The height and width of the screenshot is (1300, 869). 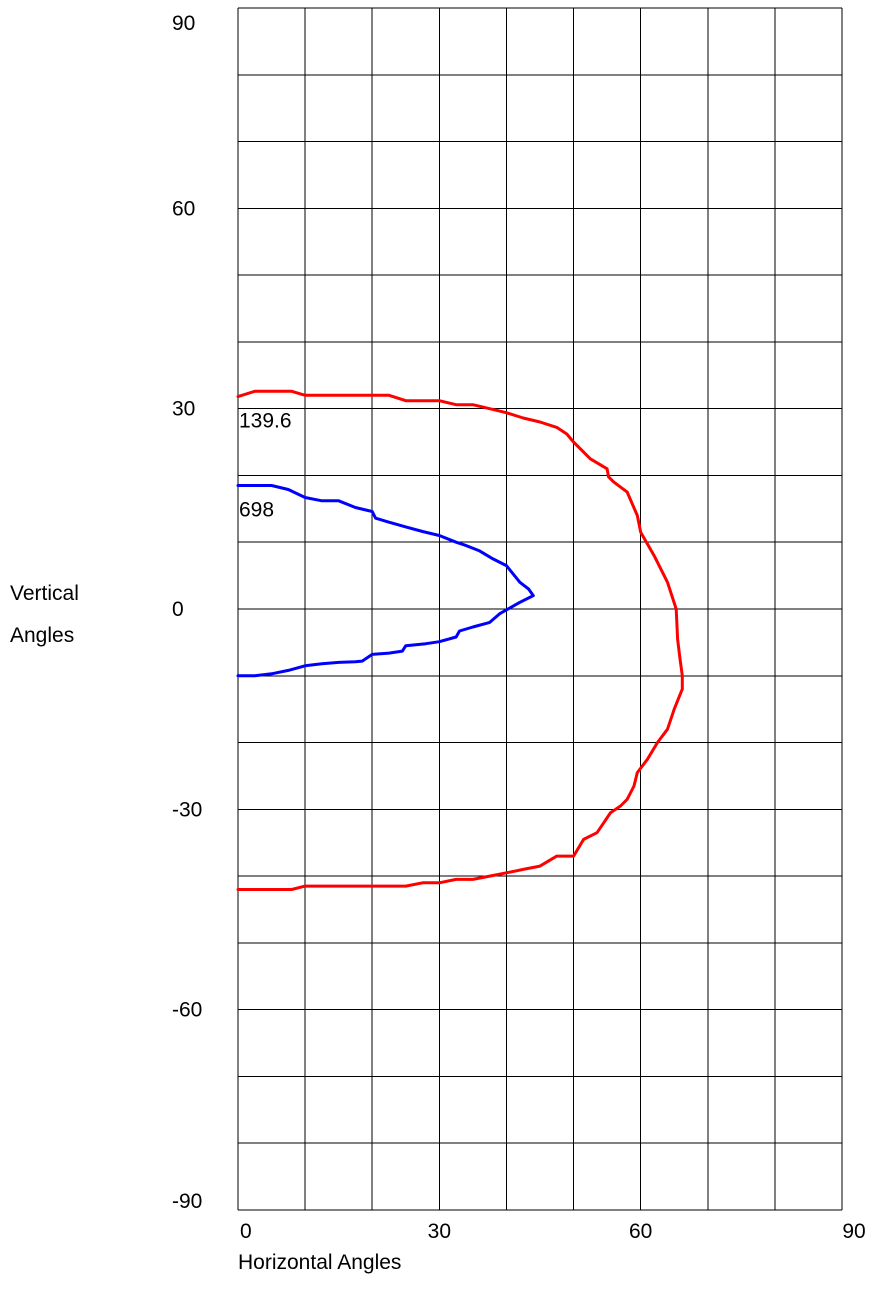 I want to click on y-tick-label: 60, so click(x=183, y=208).